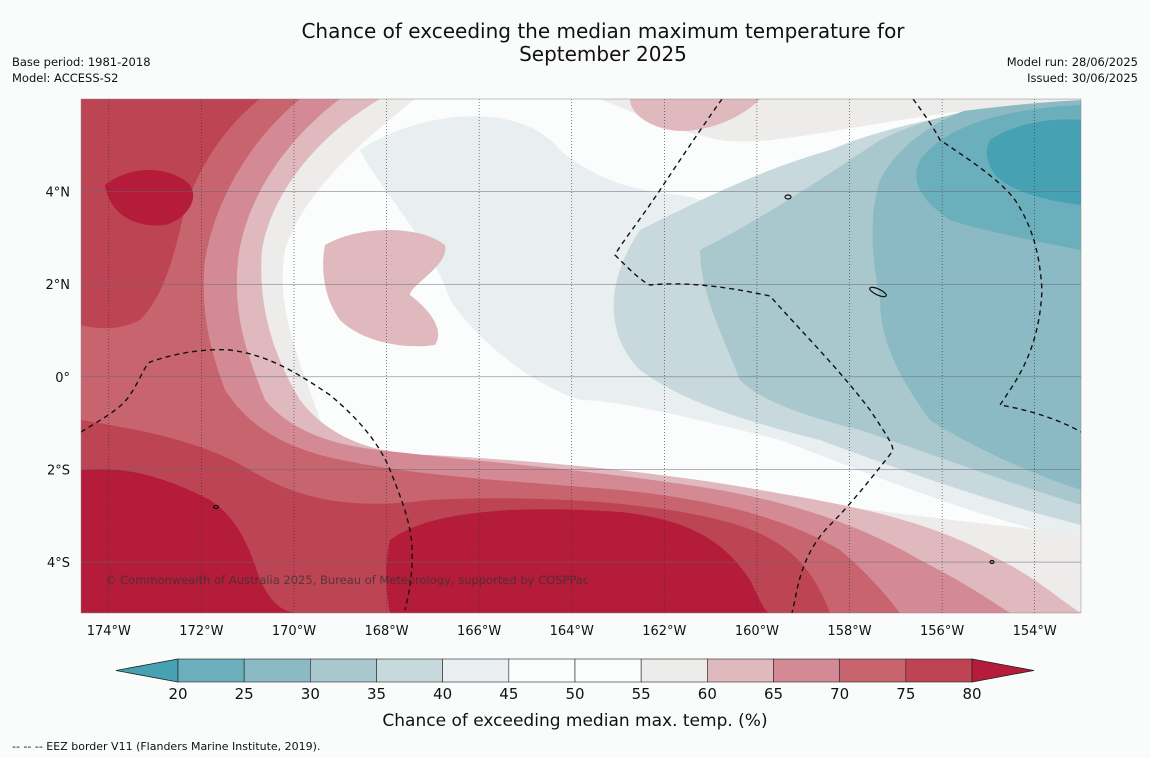 The width and height of the screenshot is (1150, 758). What do you see at coordinates (62, 378) in the screenshot?
I see `latitude-label: 0°` at bounding box center [62, 378].